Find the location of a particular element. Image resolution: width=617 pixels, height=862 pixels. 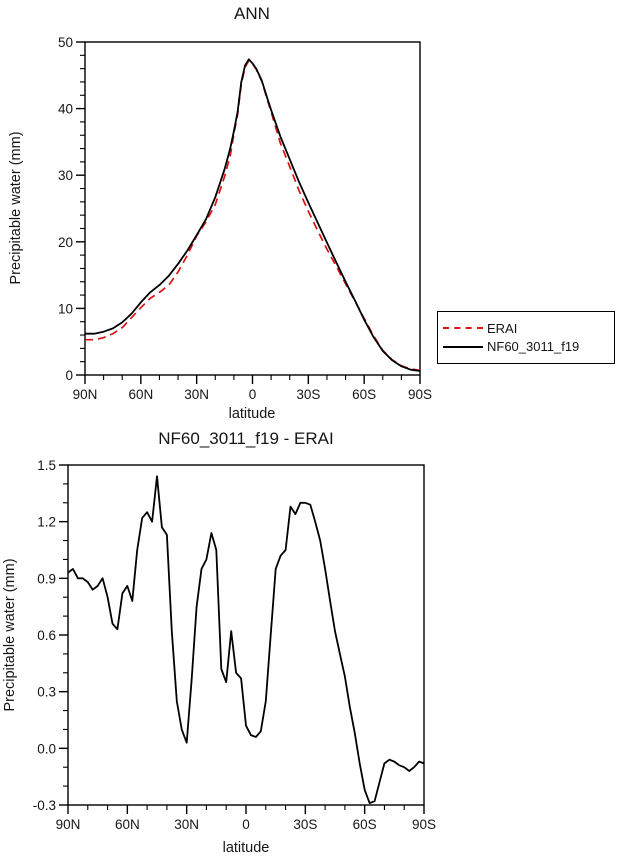

legend-entry-erai: ERAI is located at coordinates (526, 328).